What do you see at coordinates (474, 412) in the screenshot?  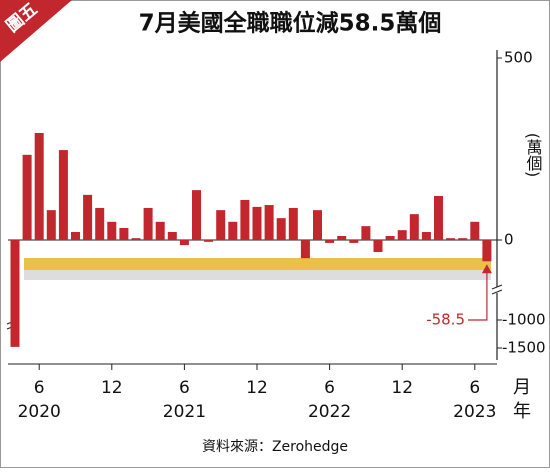 I see `x-year-label: 2023` at bounding box center [474, 412].